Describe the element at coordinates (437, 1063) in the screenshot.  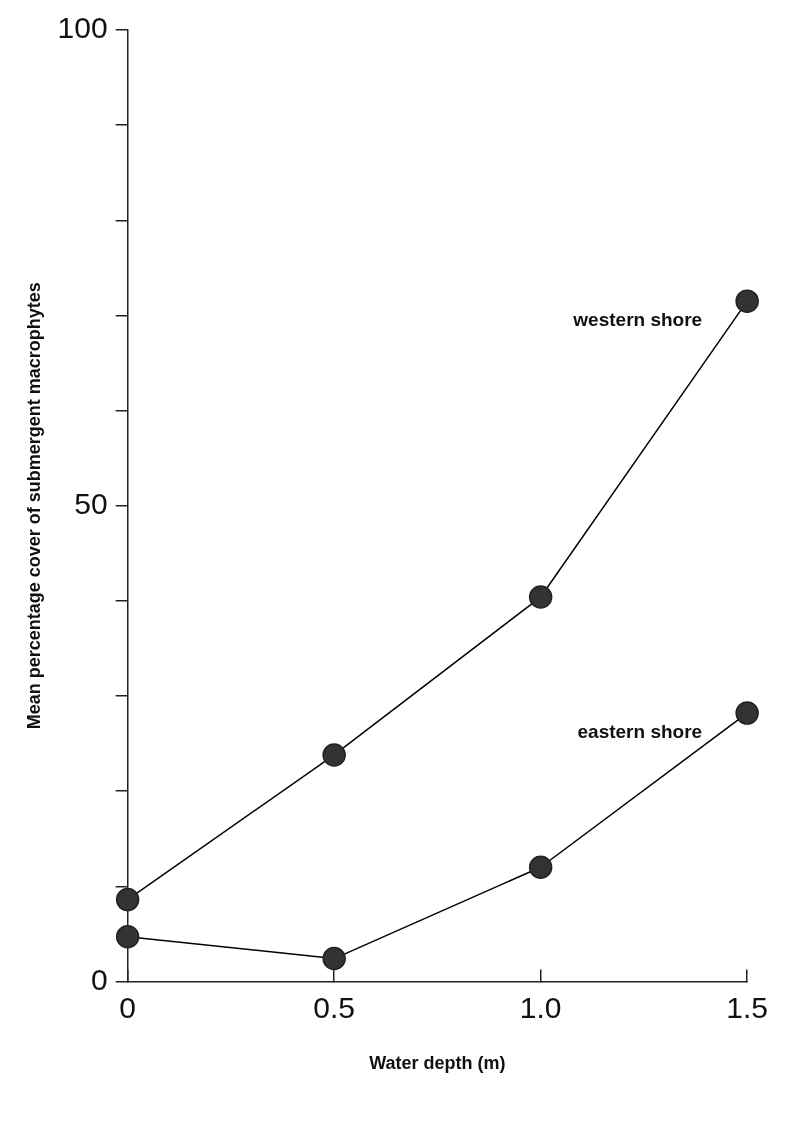
I see `x-axis-title: Water depth (m)` at that location.